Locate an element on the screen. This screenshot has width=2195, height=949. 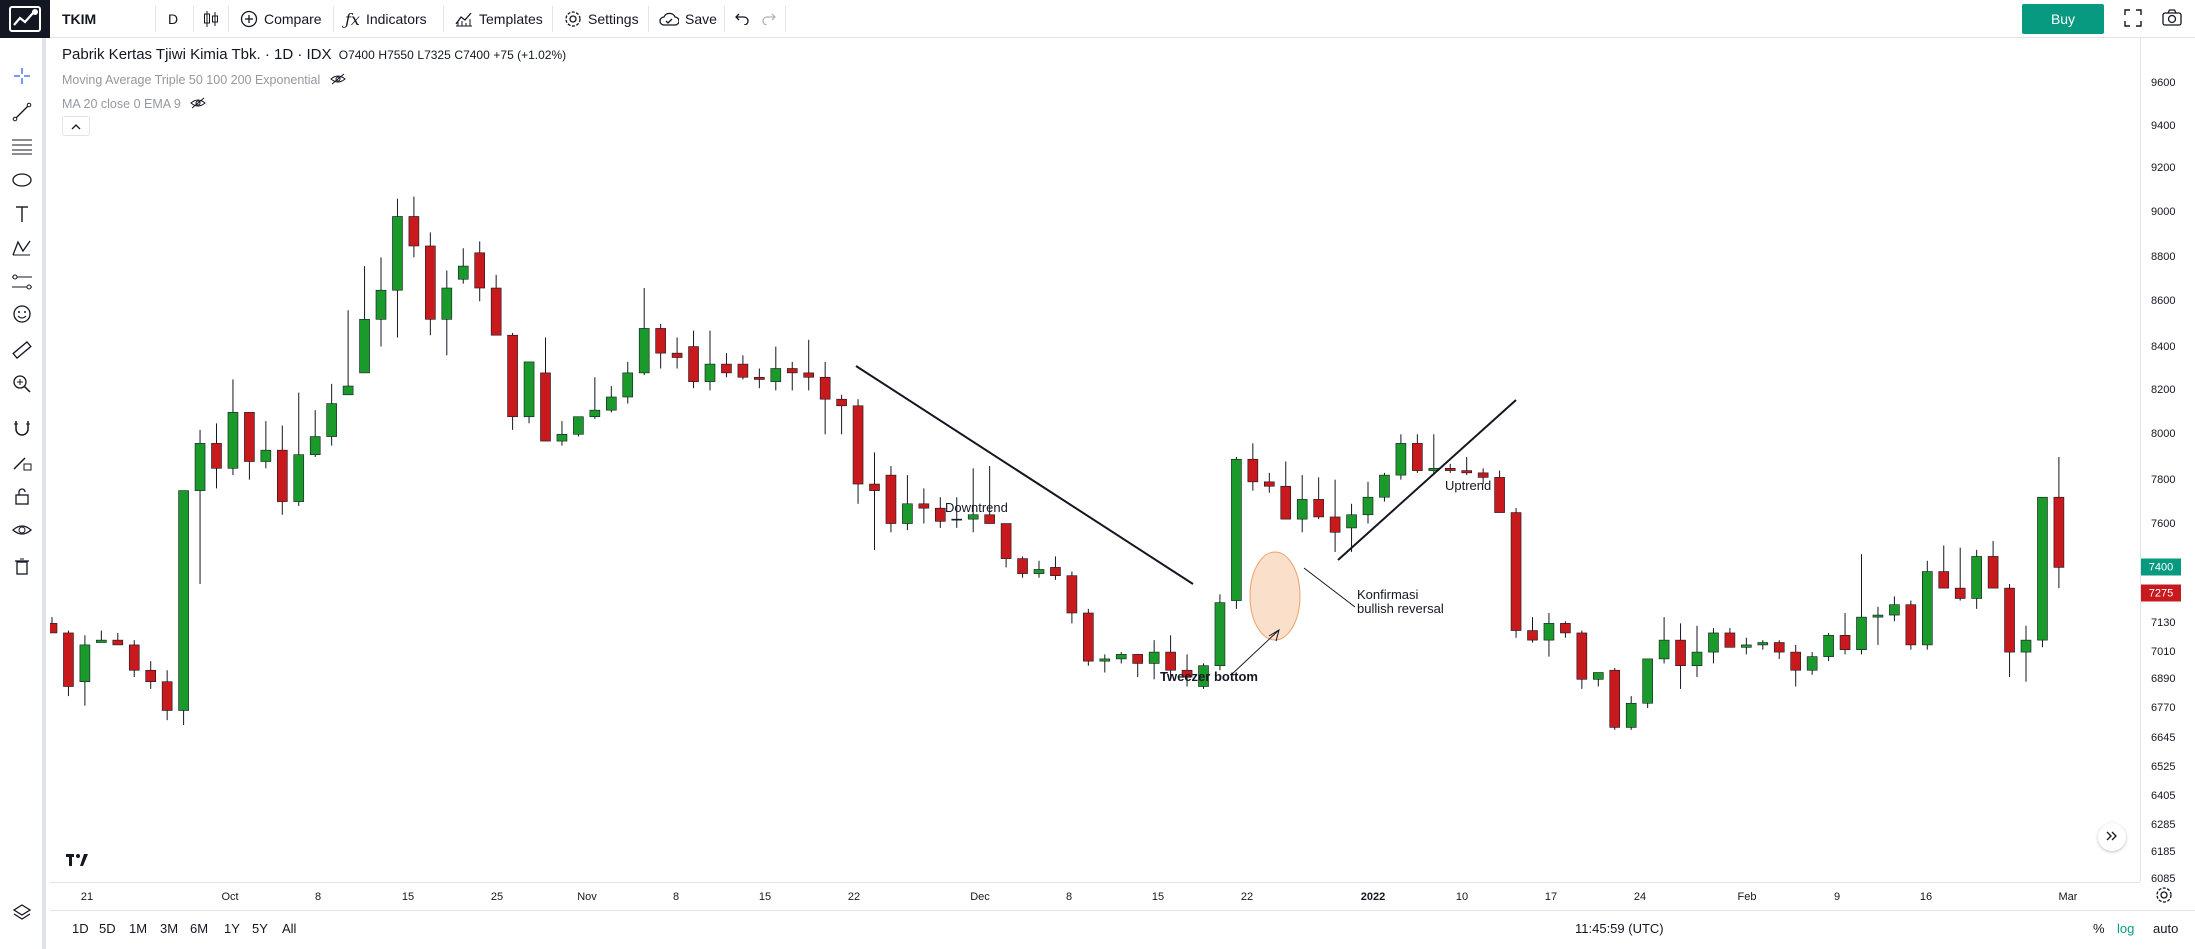
indicators-button: ƒx Indicators is located at coordinates (386, 19).